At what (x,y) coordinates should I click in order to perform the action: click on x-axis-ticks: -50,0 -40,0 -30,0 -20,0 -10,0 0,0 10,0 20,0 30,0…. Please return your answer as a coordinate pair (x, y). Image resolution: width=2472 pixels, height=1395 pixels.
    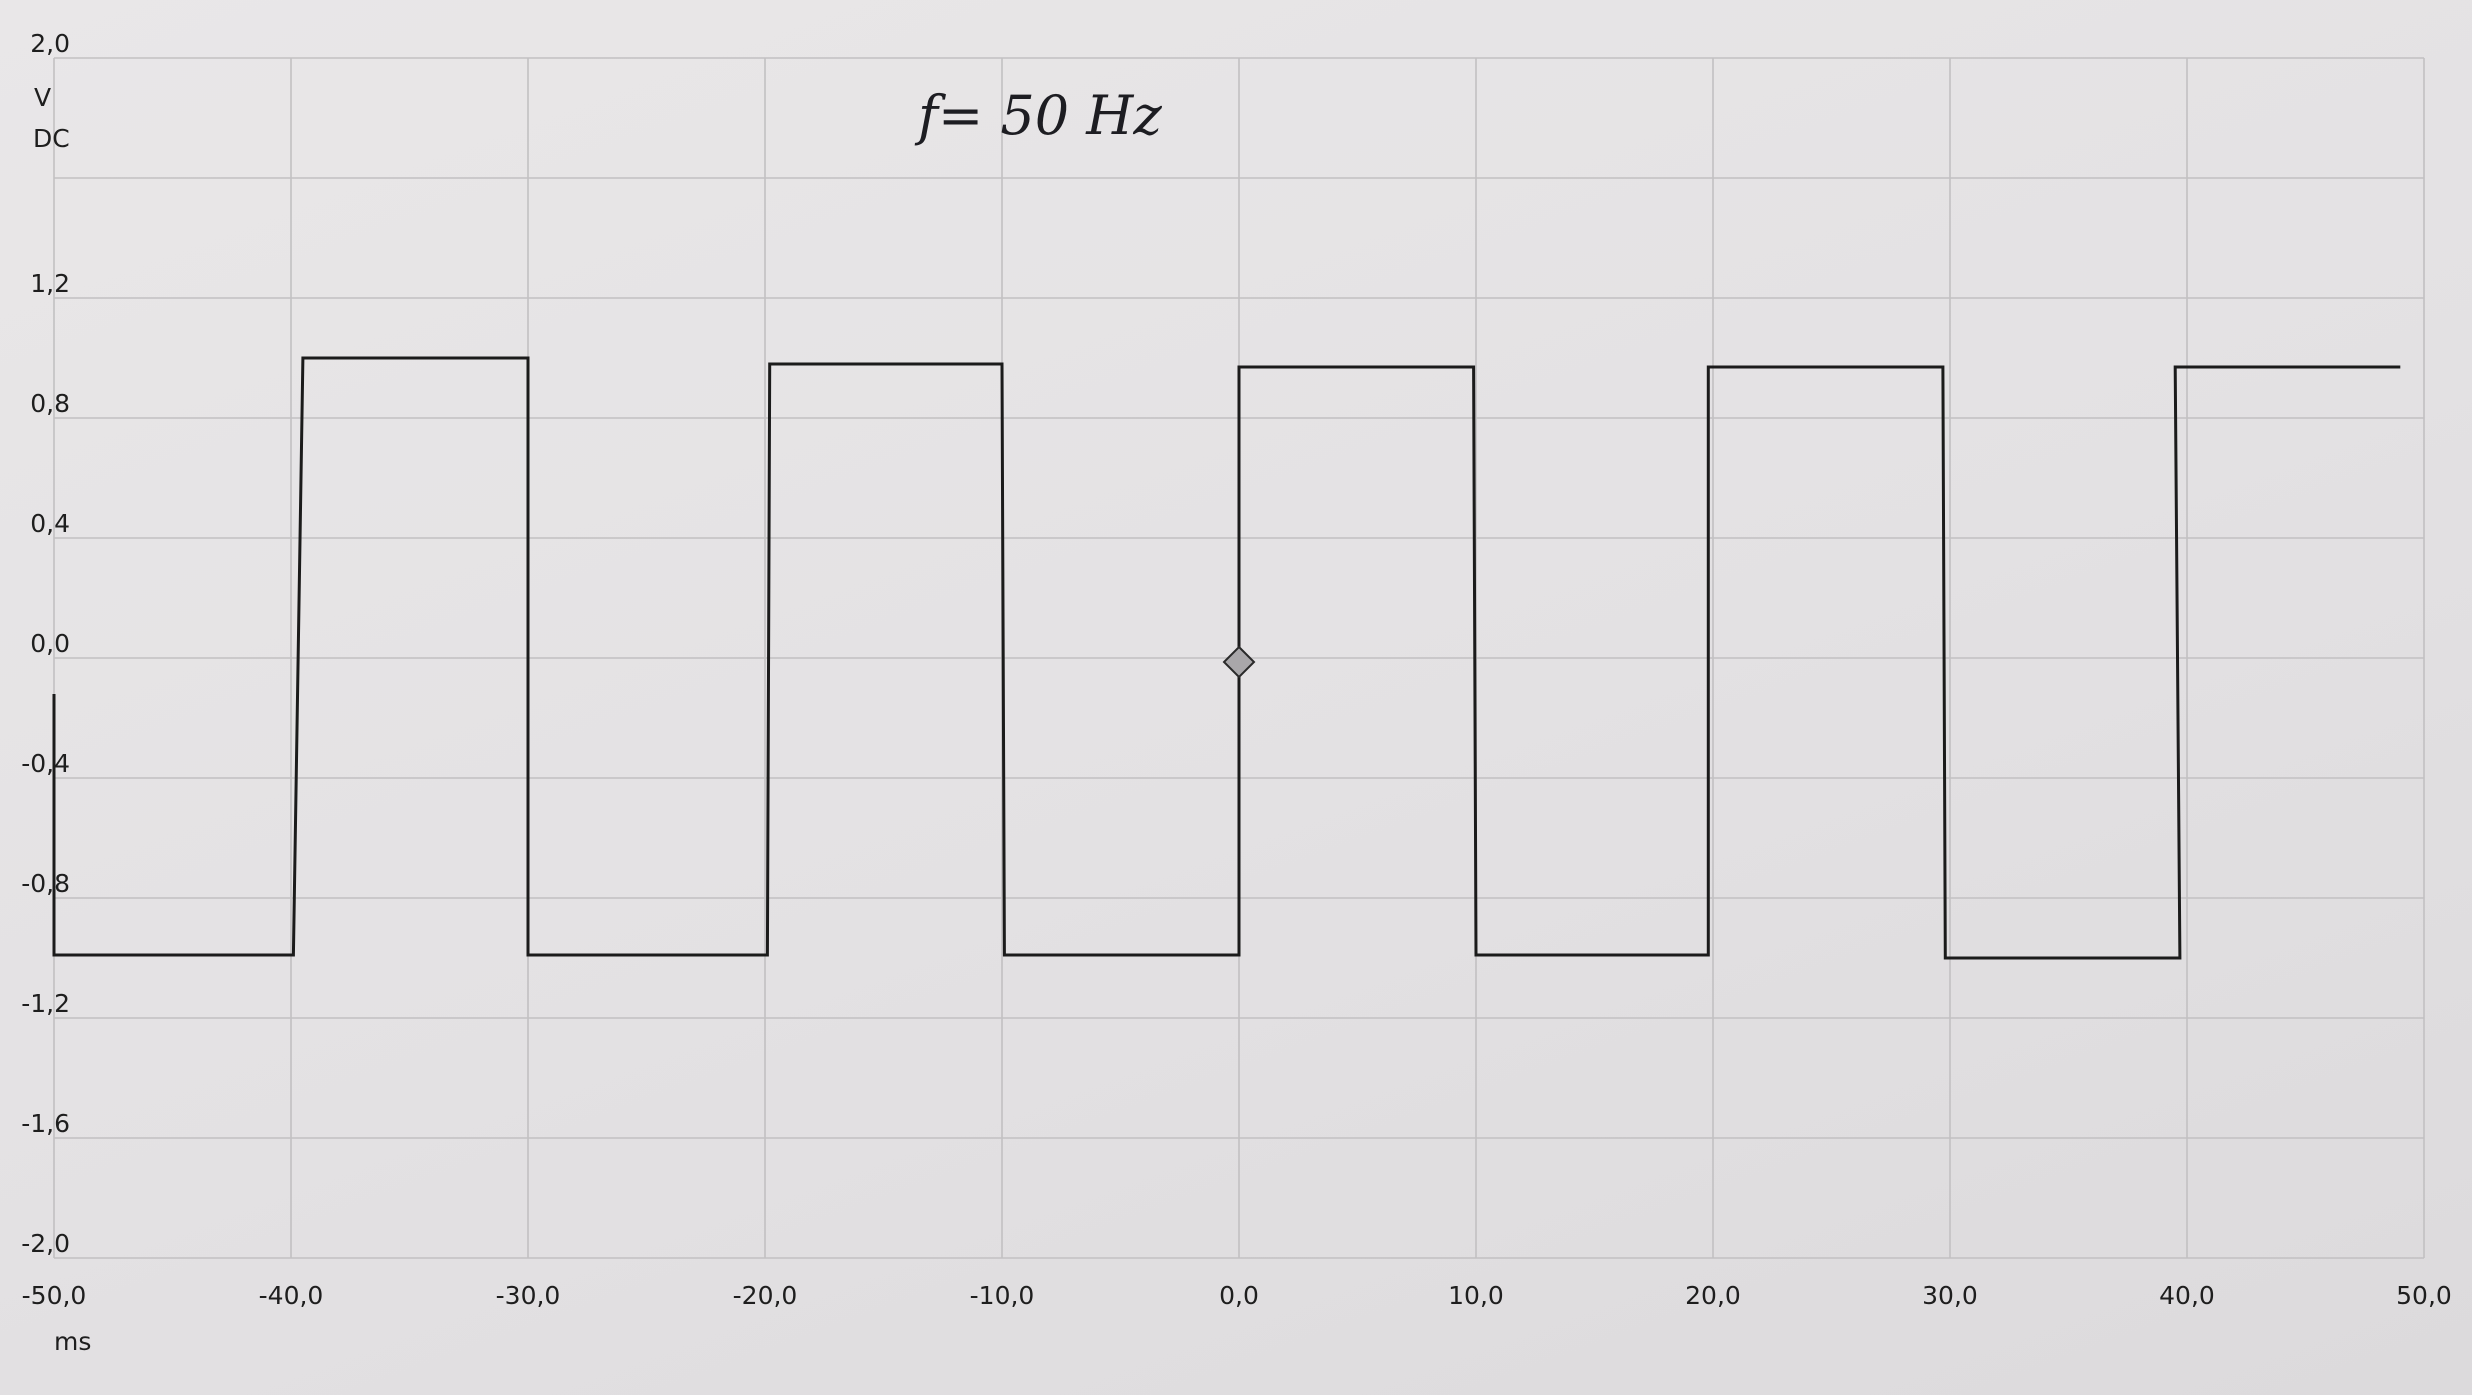
    Looking at the image, I should click on (1237, 1295).